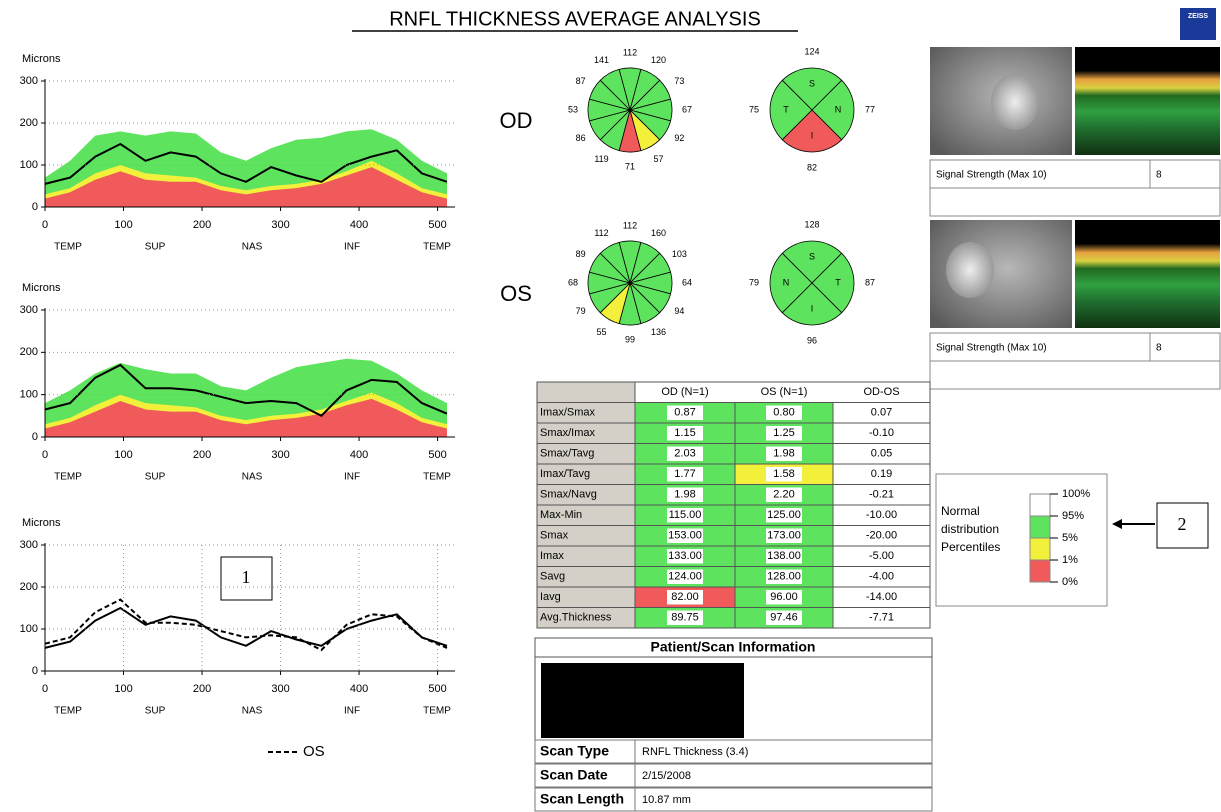 This screenshot has height=812, width=1221. What do you see at coordinates (1147, 101) in the screenshot?
I see `oct-od` at bounding box center [1147, 101].